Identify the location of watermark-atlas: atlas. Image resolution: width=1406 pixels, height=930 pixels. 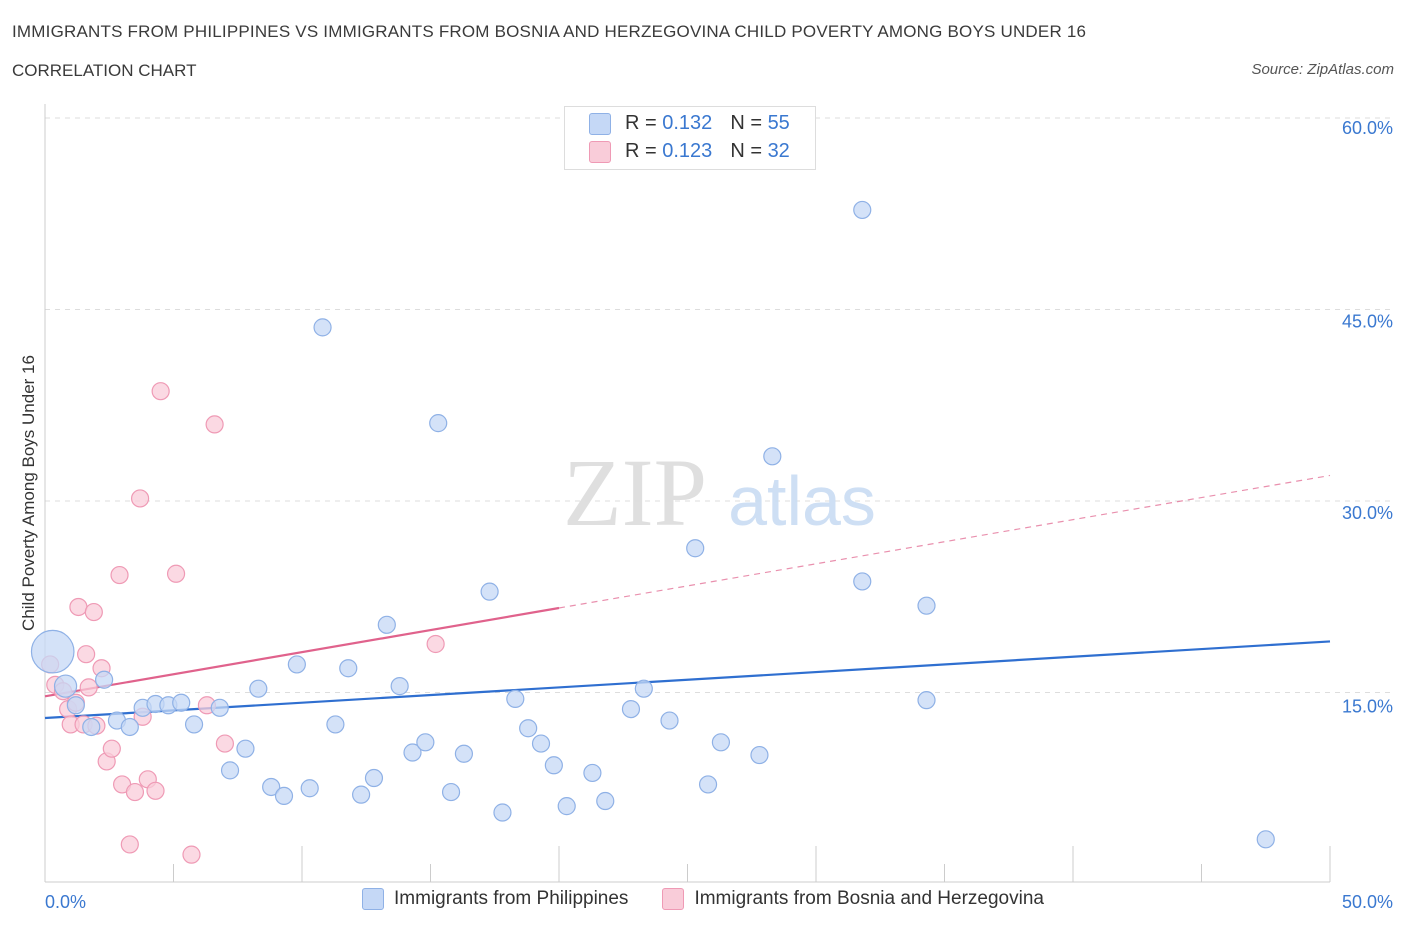
(802, 501).